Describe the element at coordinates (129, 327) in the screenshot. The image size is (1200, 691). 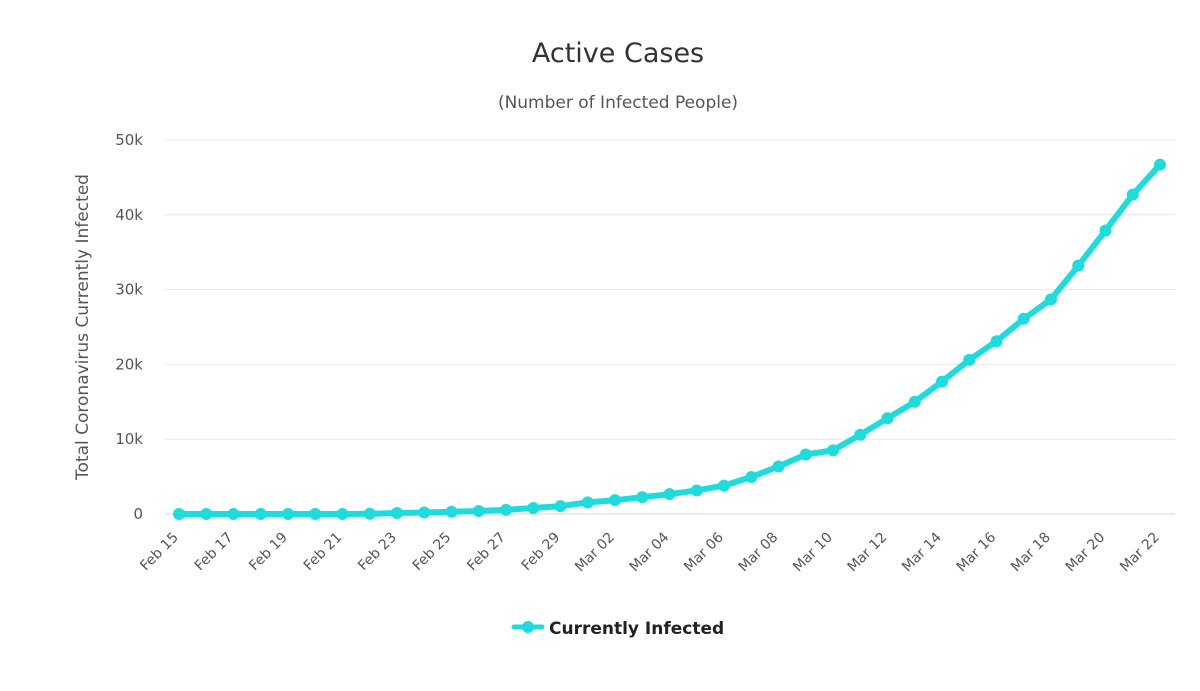
I see `y-axis-ticks: 0 10k 20k 30k 40k 50k` at that location.